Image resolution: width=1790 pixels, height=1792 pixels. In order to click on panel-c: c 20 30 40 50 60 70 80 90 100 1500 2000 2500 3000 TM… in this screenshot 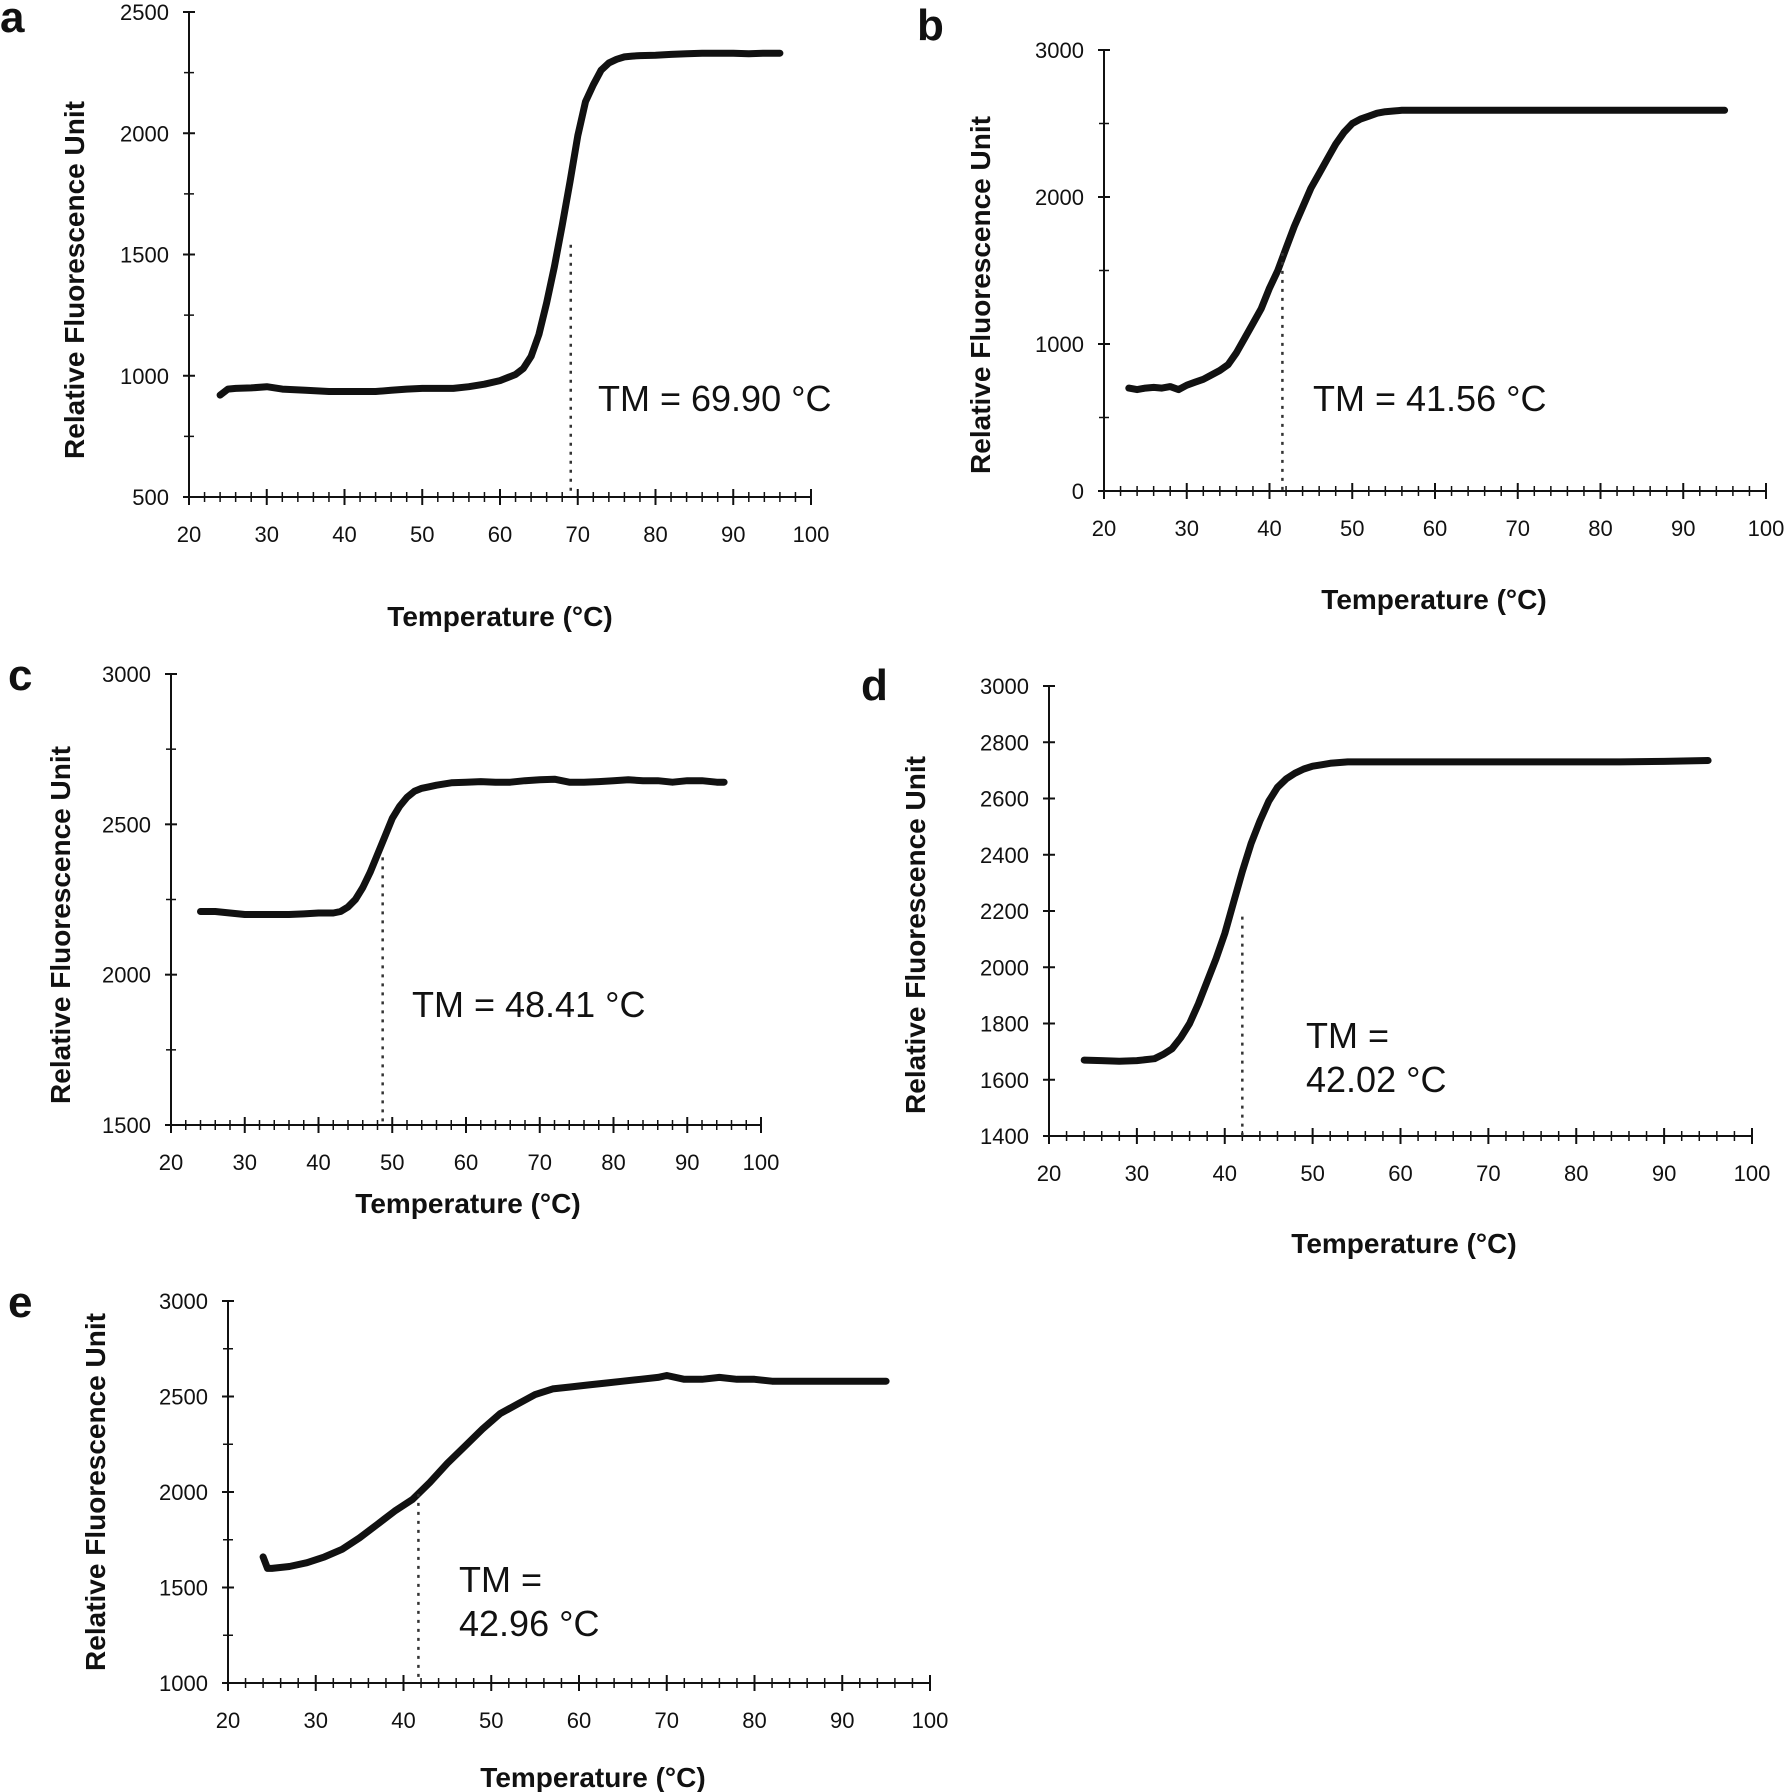, I will do `click(393, 935)`.